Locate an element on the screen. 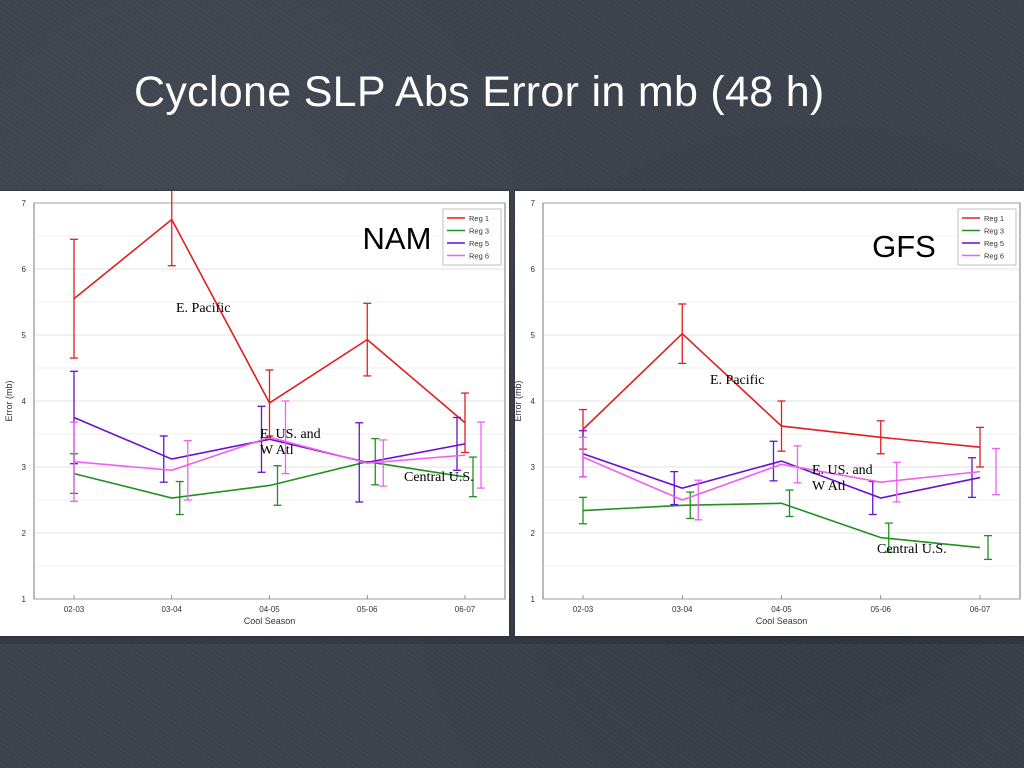 This screenshot has width=1024, height=768. slide-footer-shadow is located at coordinates (512, 640).